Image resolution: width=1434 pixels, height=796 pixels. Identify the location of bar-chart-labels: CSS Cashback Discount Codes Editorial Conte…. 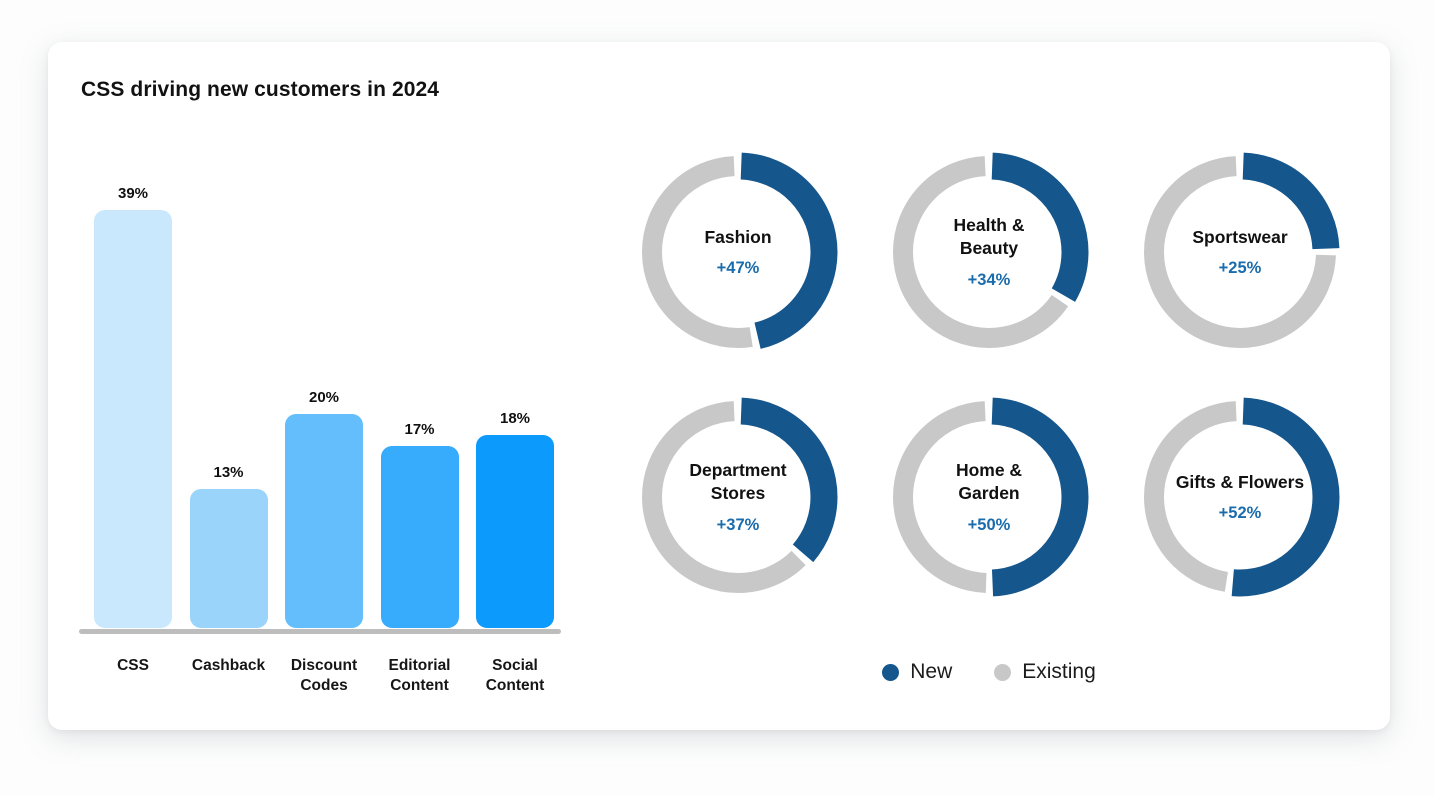
(320, 676).